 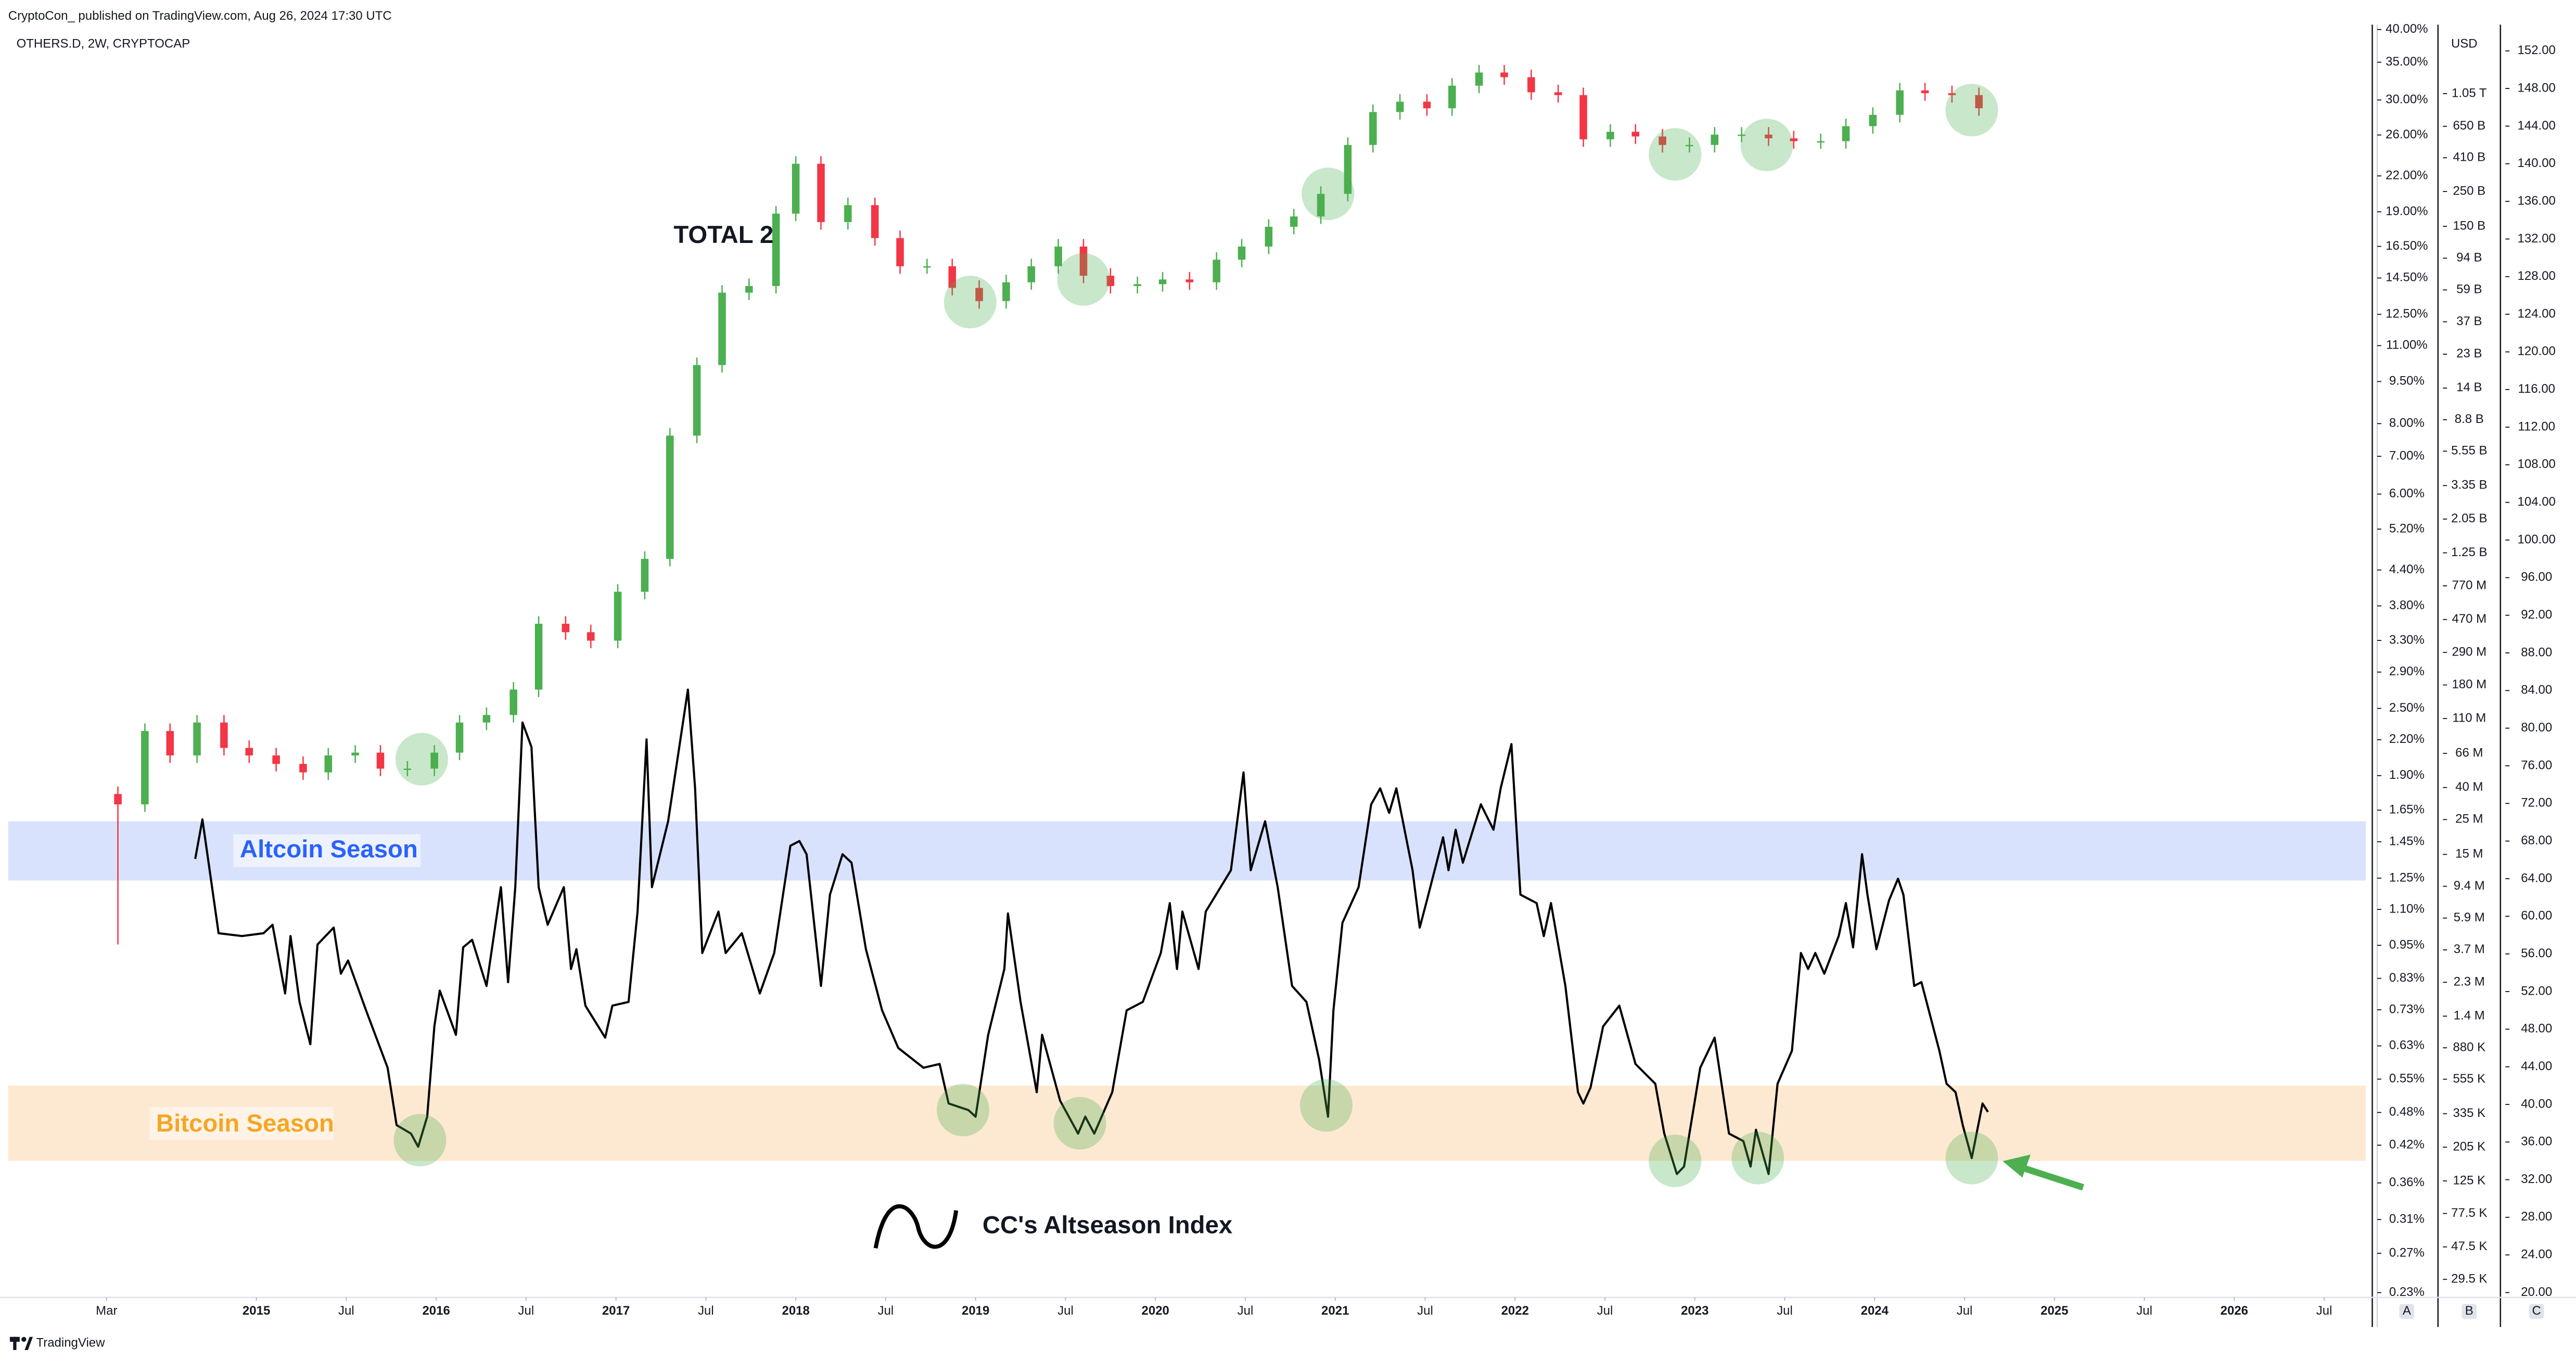 I want to click on x-tick-label: Mar, so click(x=106, y=1311).